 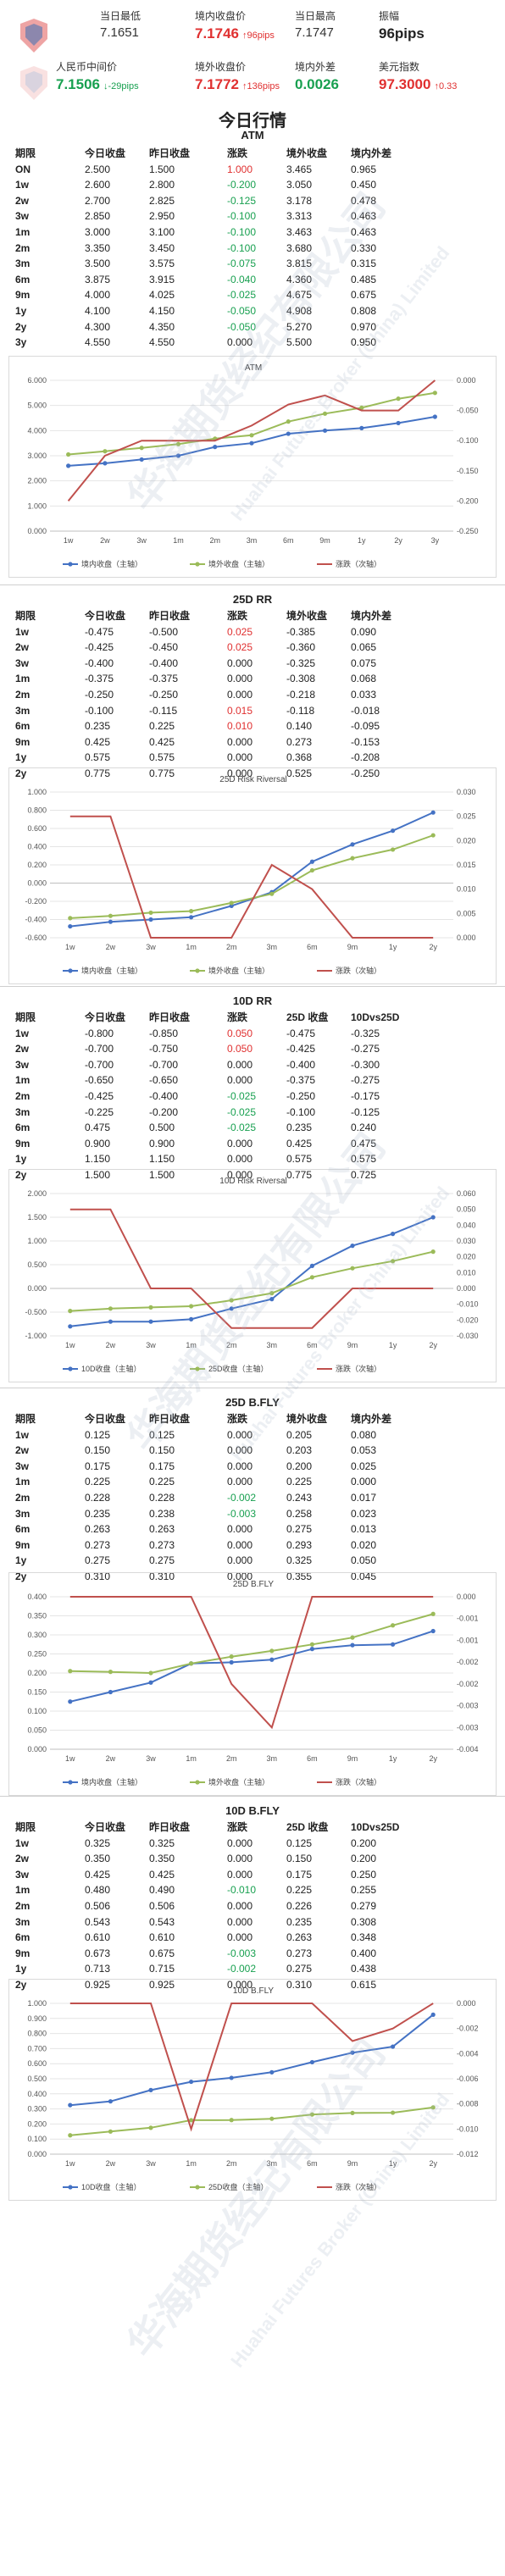 I want to click on table-cell: 3.875, so click(x=98, y=279).